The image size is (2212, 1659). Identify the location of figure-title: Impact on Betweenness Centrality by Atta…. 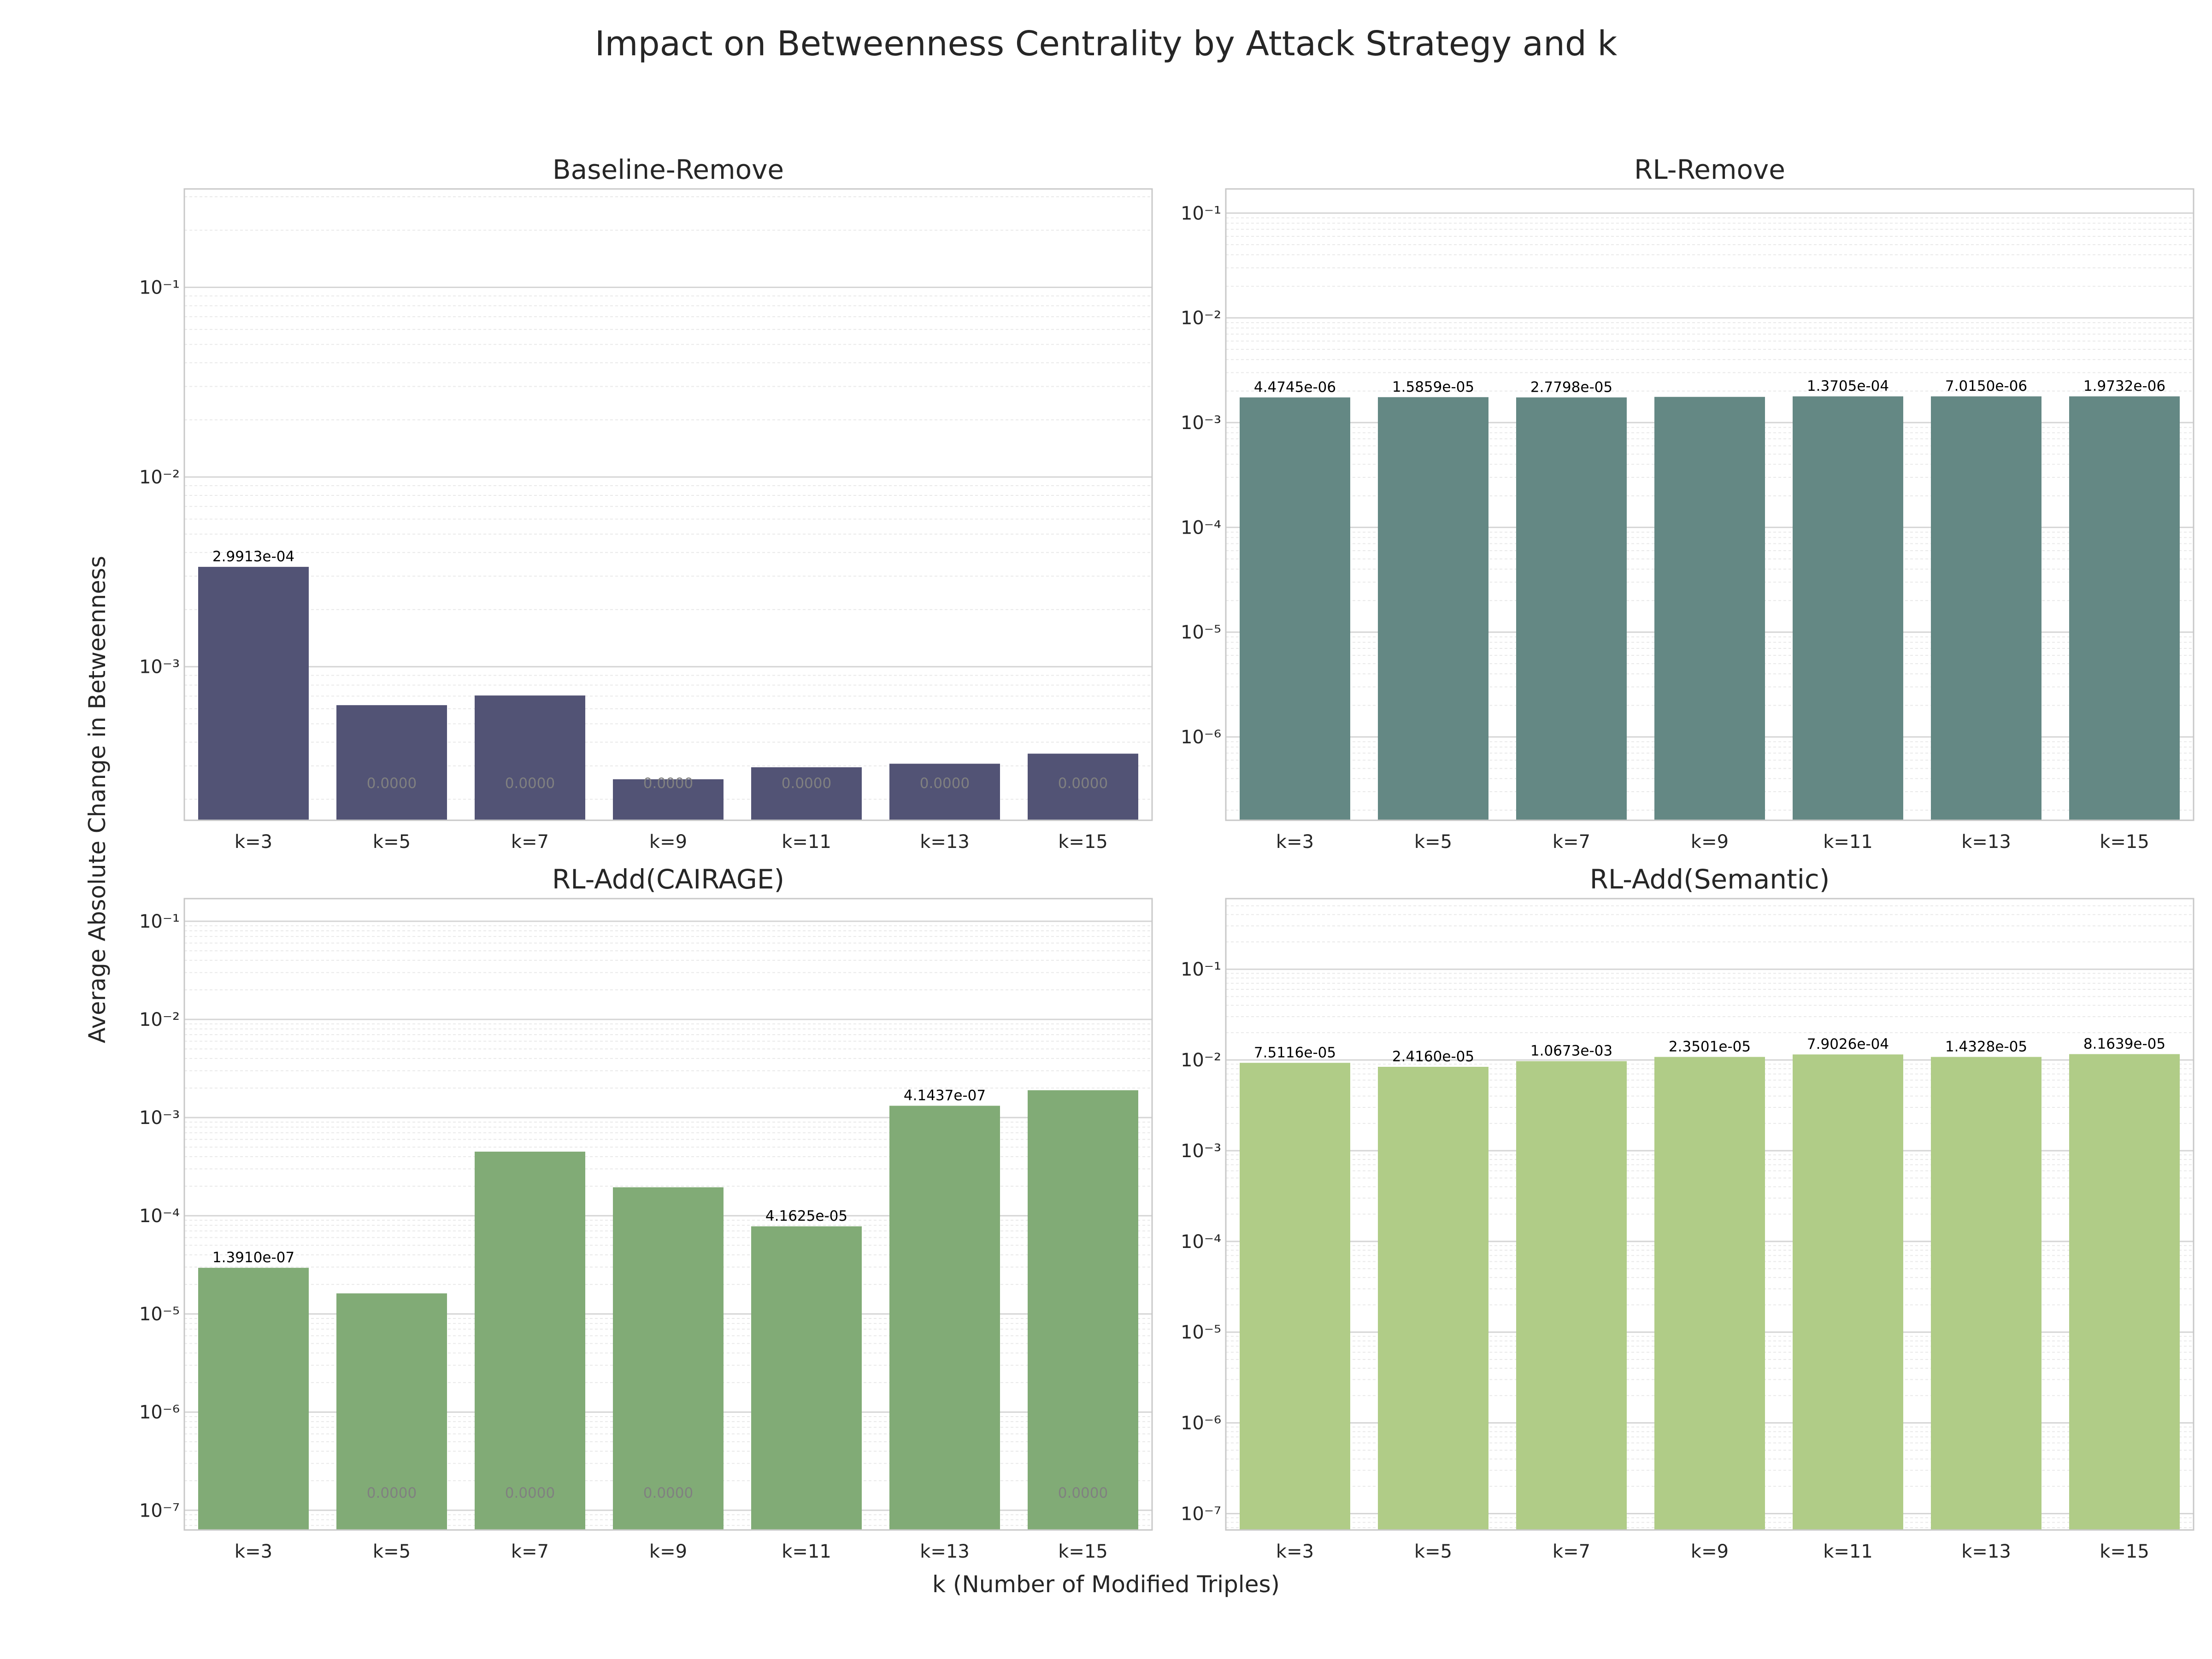
(1106, 44).